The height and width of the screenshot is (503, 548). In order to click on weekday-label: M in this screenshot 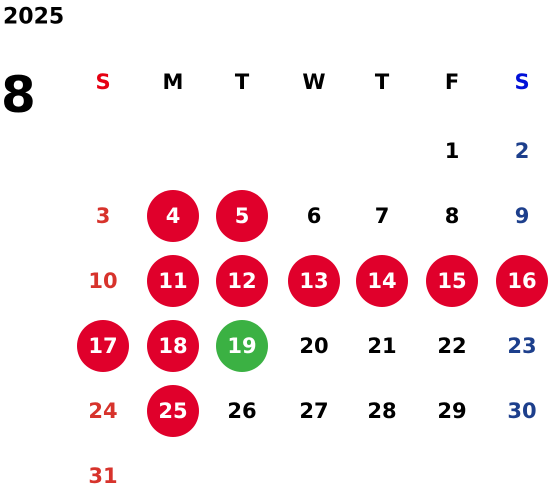, I will do `click(173, 82)`.